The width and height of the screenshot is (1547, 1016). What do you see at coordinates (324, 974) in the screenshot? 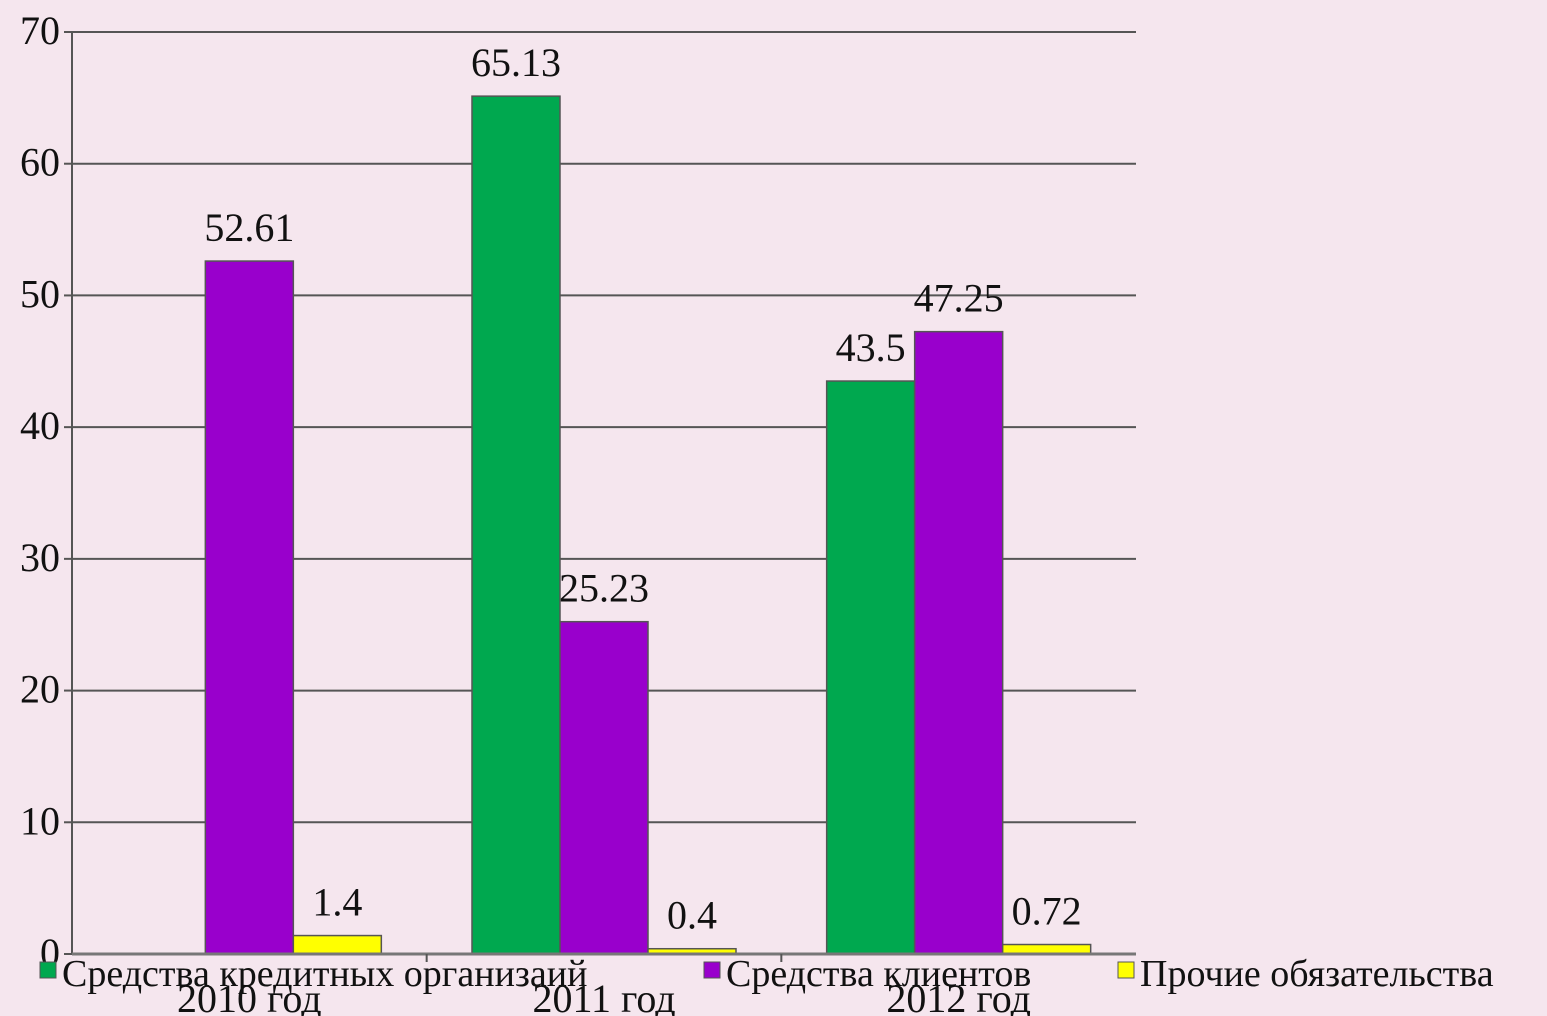
I see `legend-label: Средства кредитных организаий` at bounding box center [324, 974].